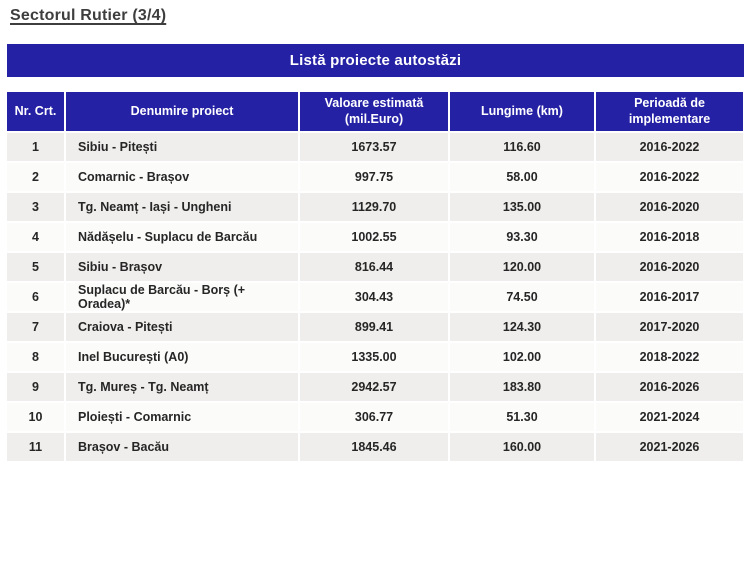 This screenshot has width=750, height=563. I want to click on cell-length: 116.60, so click(522, 146).